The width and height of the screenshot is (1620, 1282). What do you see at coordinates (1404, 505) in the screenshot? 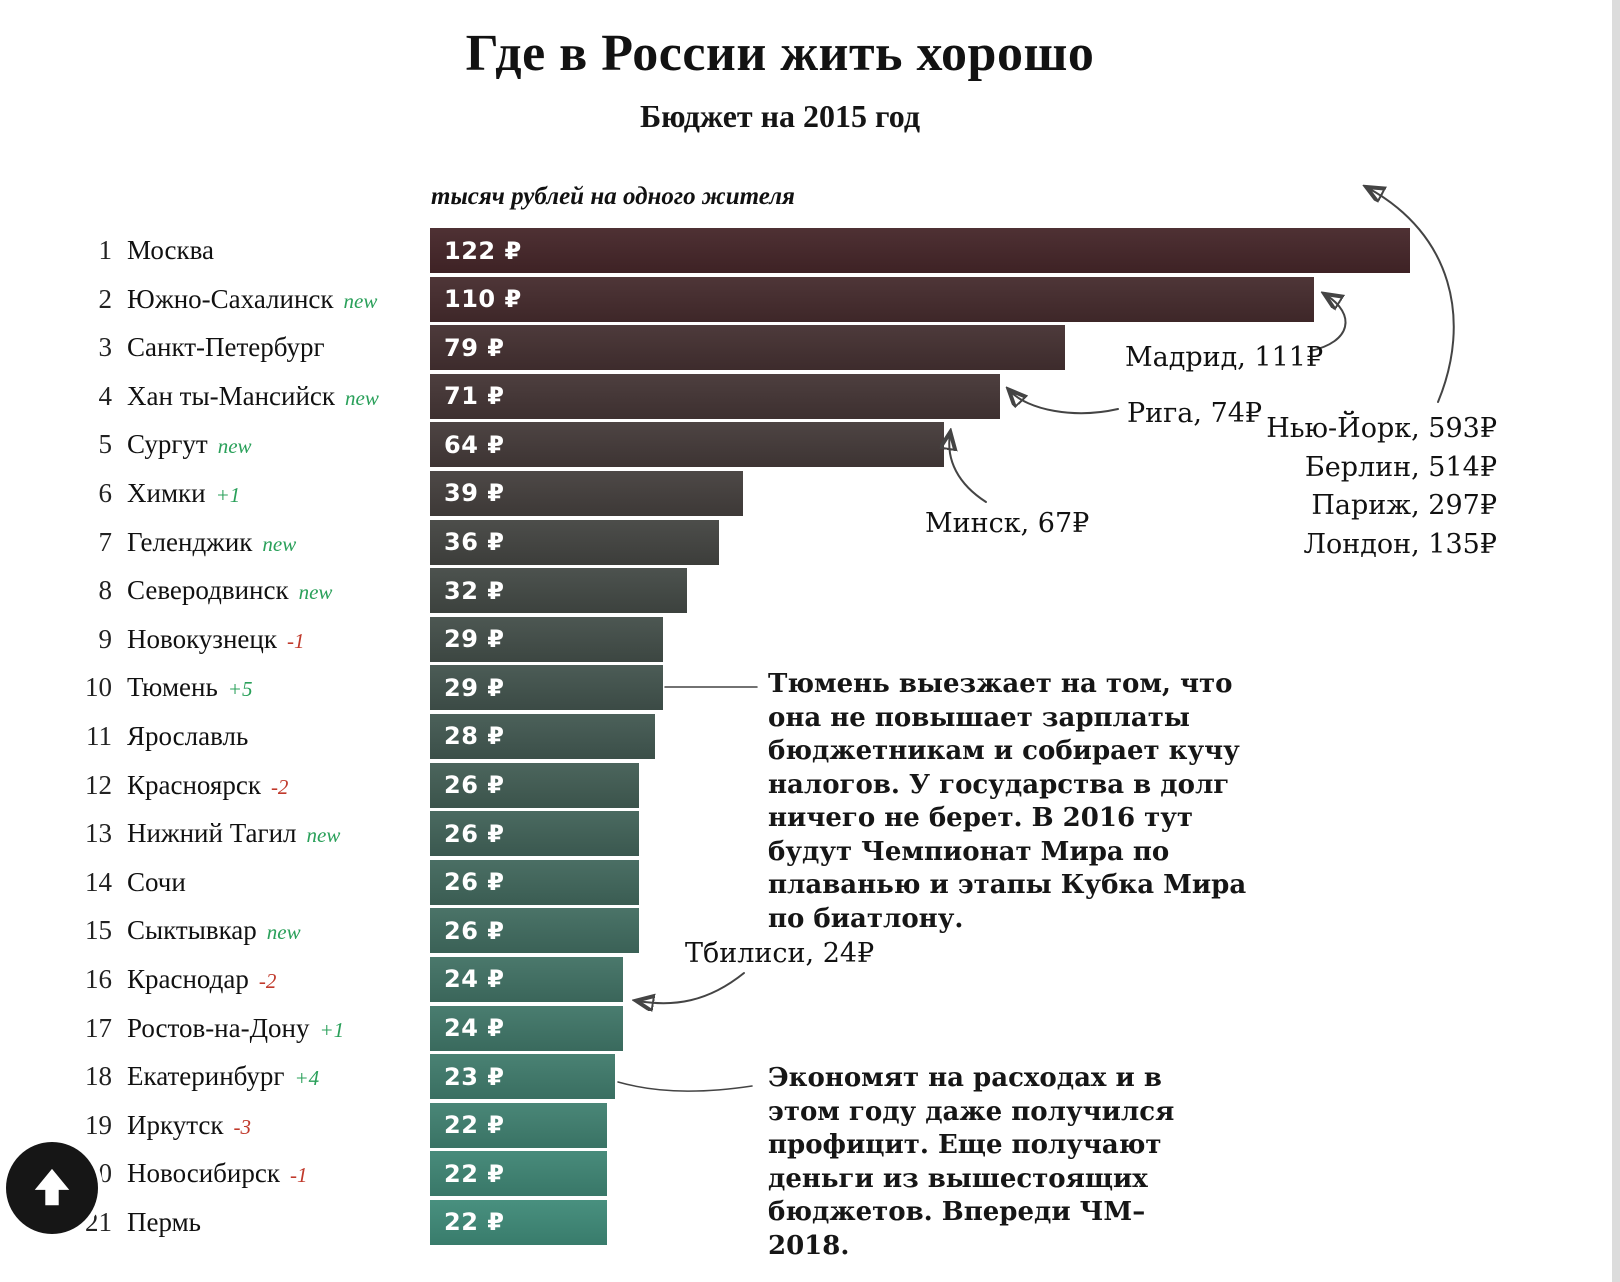
I see `annotation-line-paris: Париж, 297₽` at bounding box center [1404, 505].